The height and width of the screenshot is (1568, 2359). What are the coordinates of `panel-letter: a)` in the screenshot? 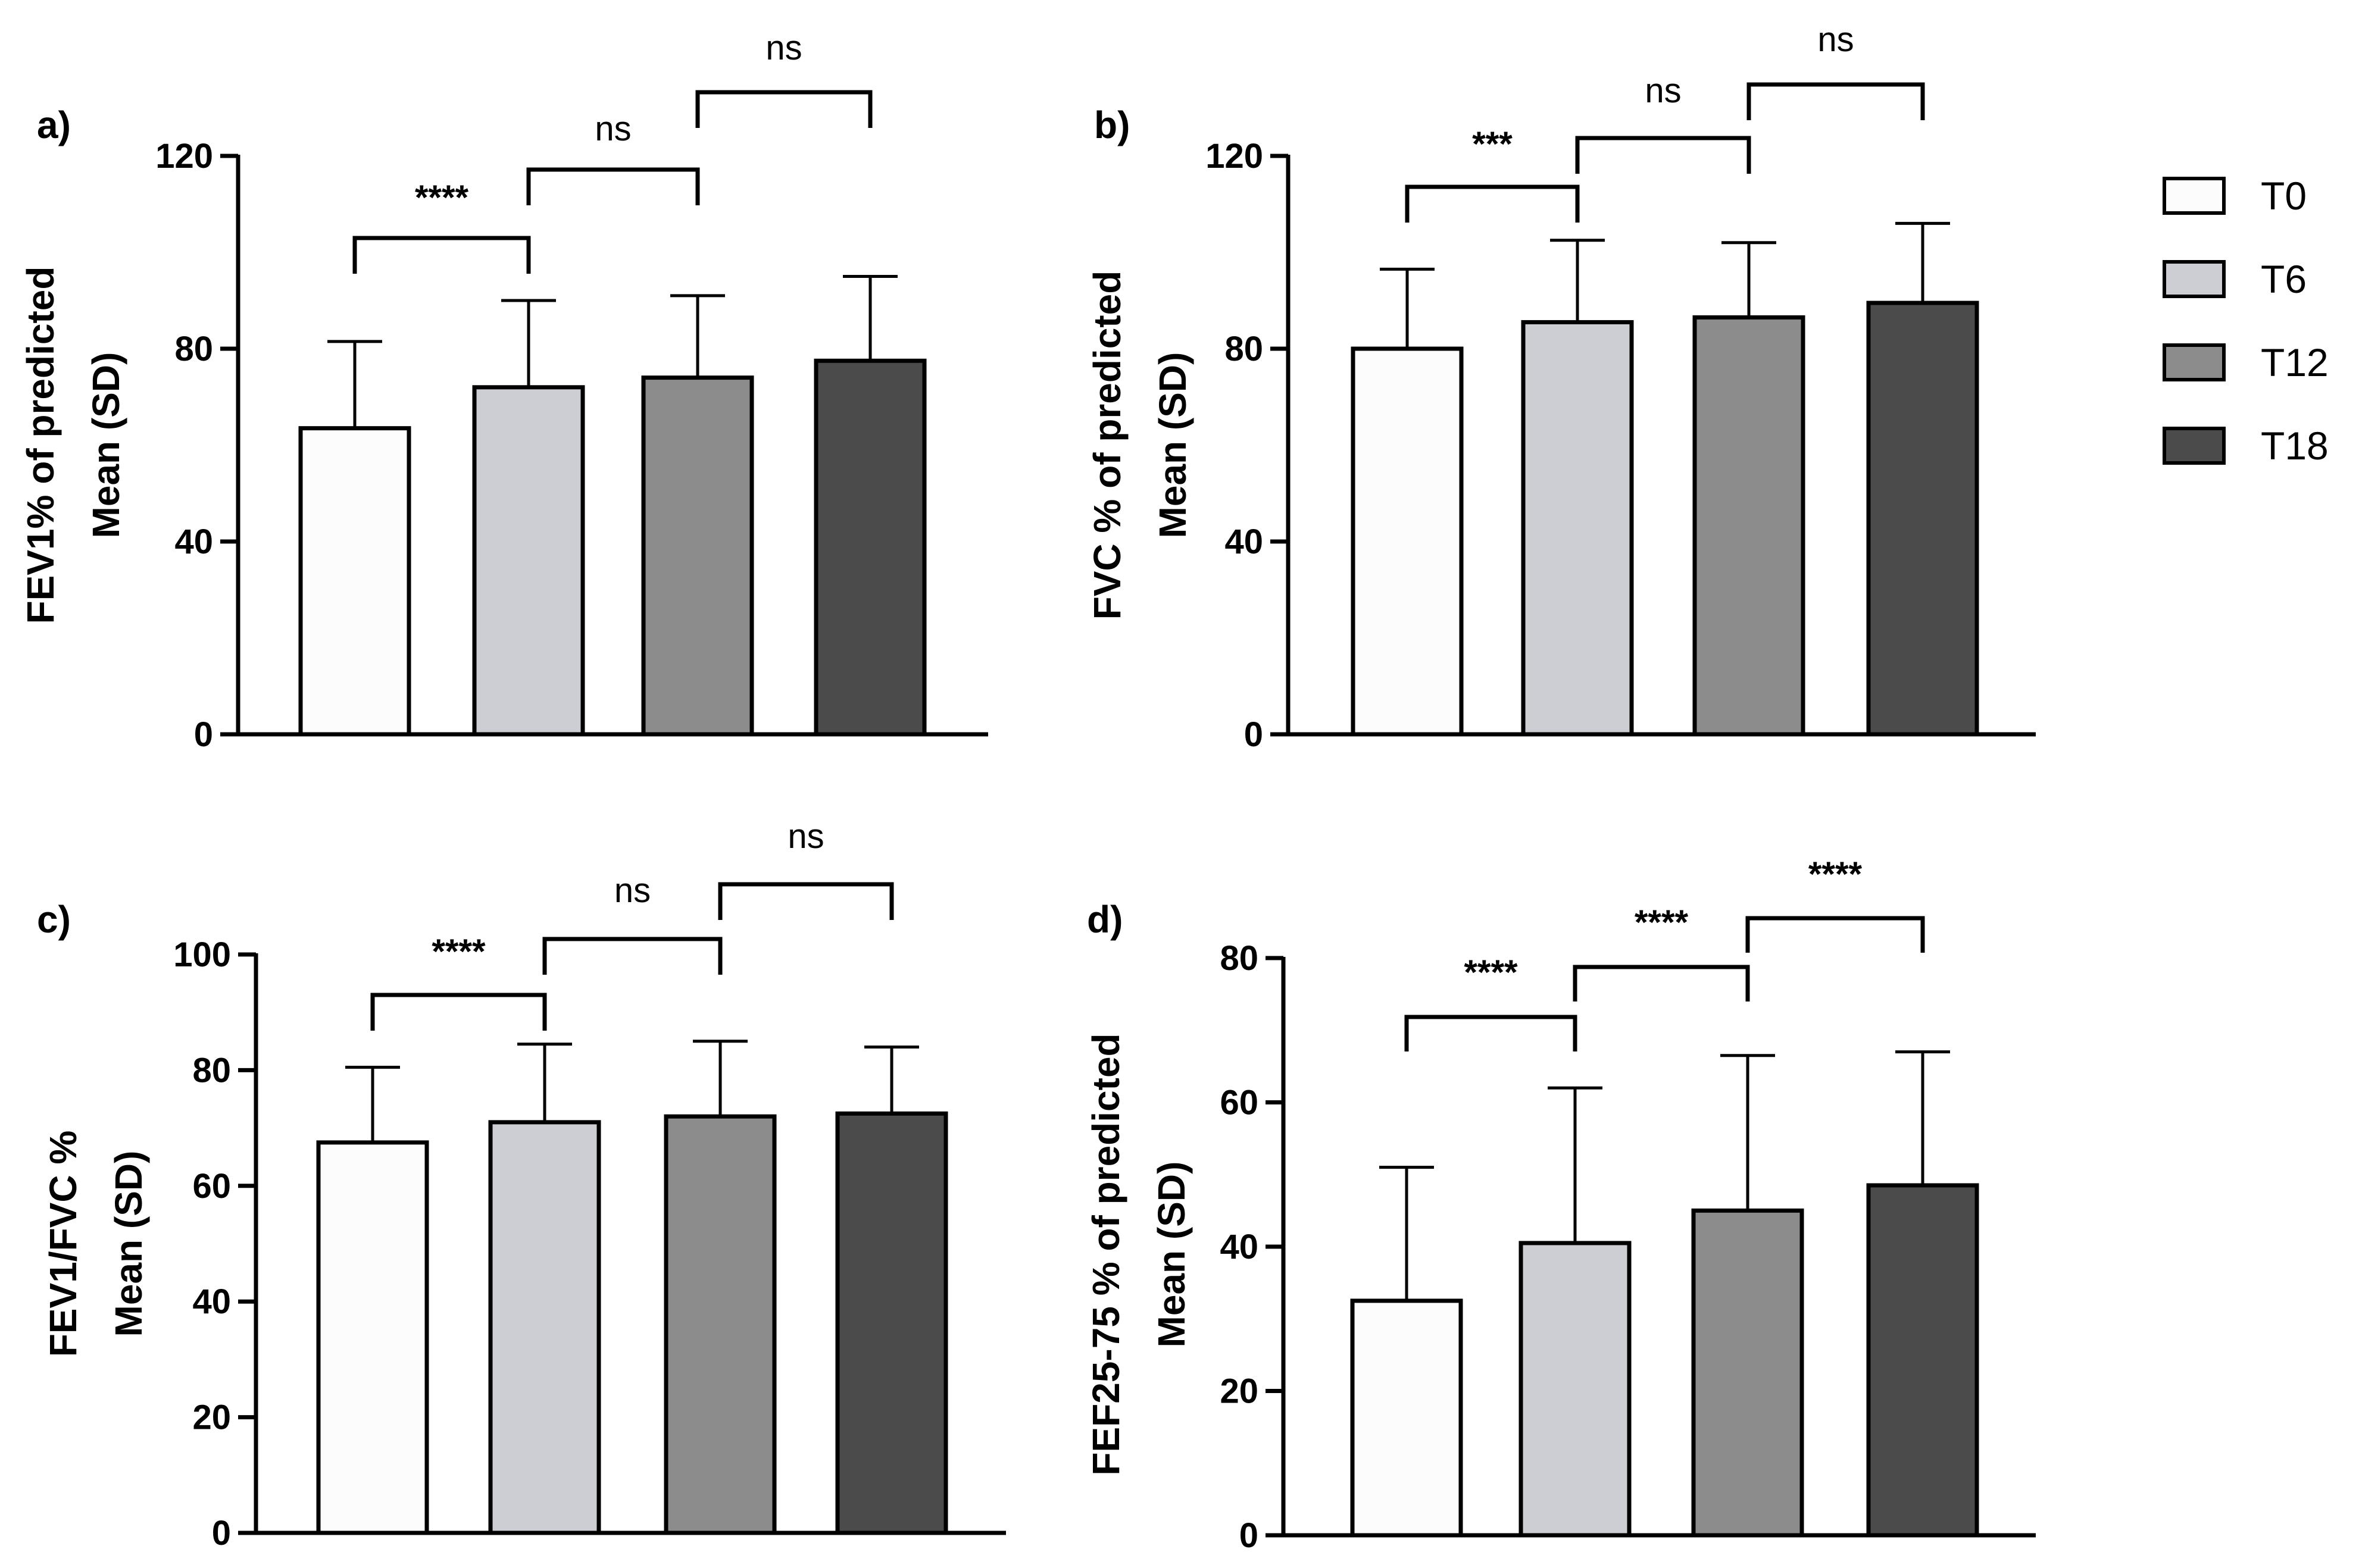 It's located at (54, 125).